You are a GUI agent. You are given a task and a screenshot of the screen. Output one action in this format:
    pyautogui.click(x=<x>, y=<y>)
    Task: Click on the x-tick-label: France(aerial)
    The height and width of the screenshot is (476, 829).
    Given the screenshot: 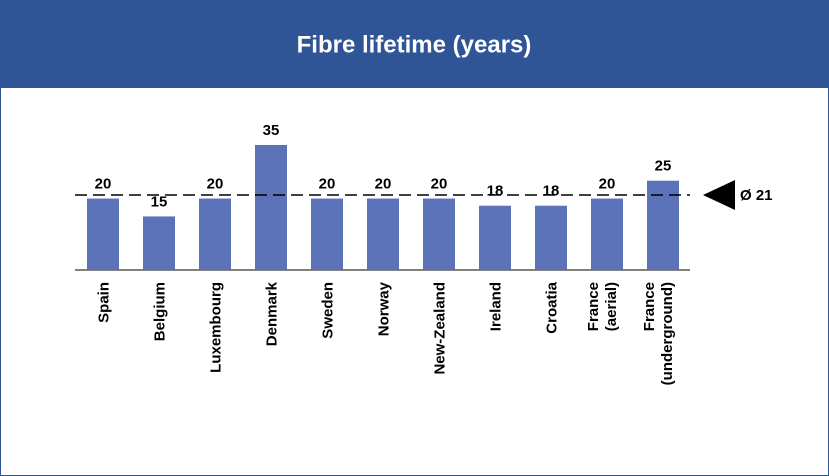 What is the action you would take?
    pyautogui.click(x=602, y=306)
    